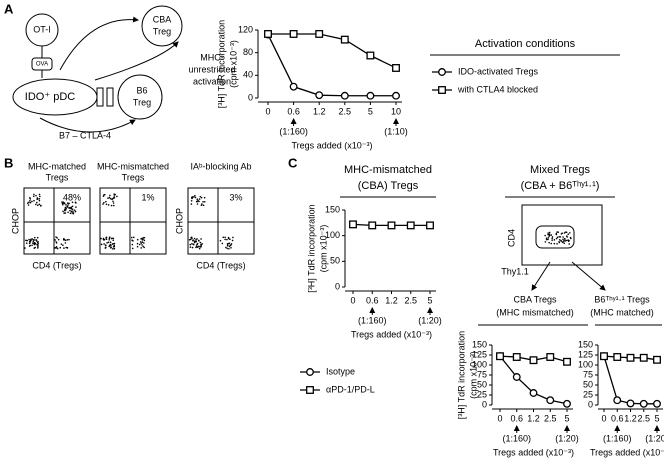 The height and width of the screenshot is (471, 664). What do you see at coordinates (391, 300) in the screenshot?
I see `x-tick-label: 1.2` at bounding box center [391, 300].